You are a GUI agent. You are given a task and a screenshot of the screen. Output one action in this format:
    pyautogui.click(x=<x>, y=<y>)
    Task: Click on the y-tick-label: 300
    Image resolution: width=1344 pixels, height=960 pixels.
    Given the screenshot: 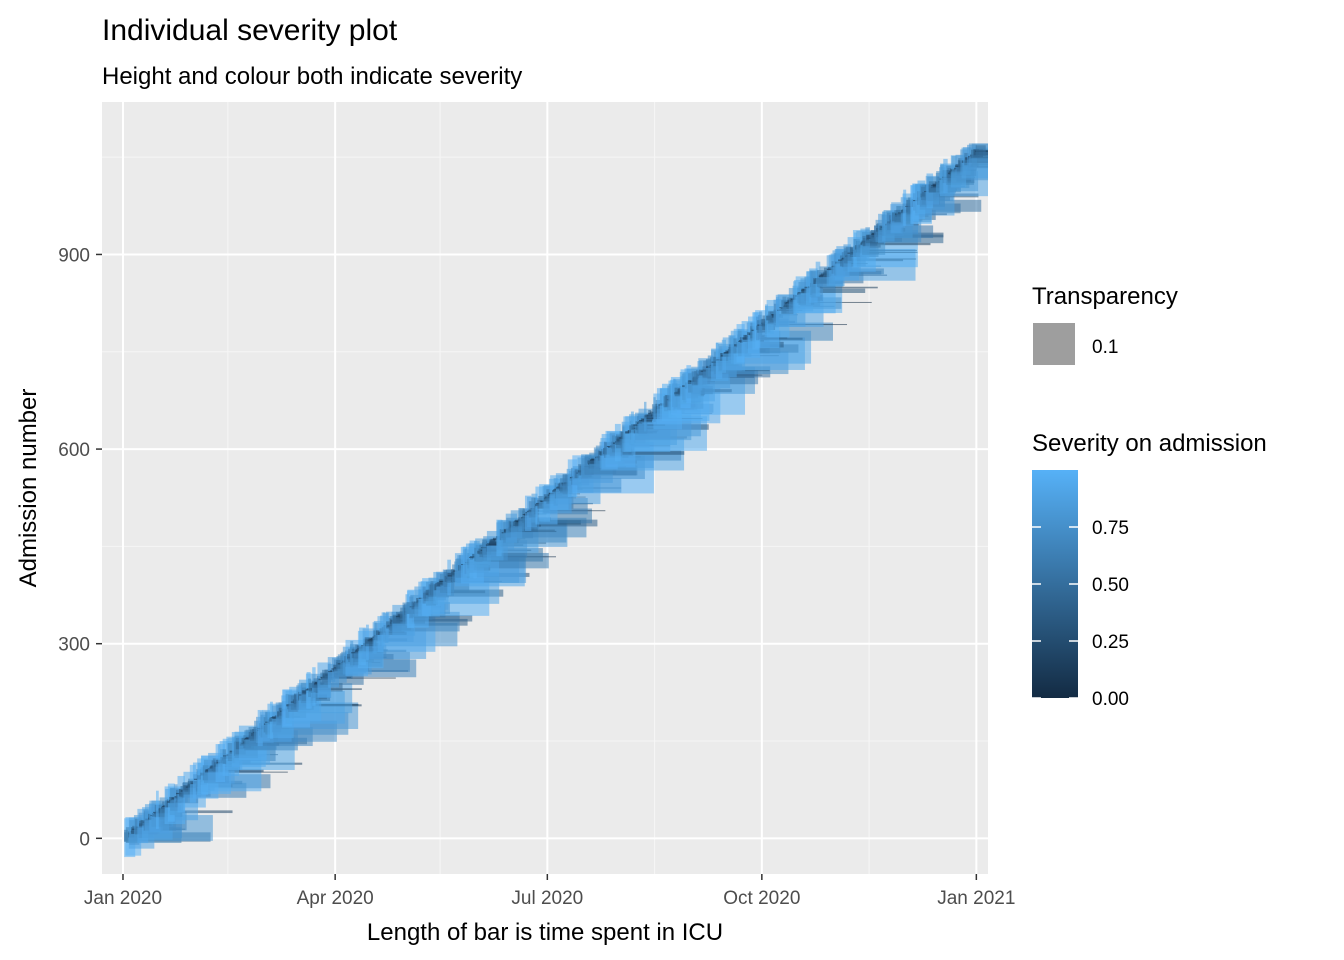 What is the action you would take?
    pyautogui.click(x=74, y=645)
    